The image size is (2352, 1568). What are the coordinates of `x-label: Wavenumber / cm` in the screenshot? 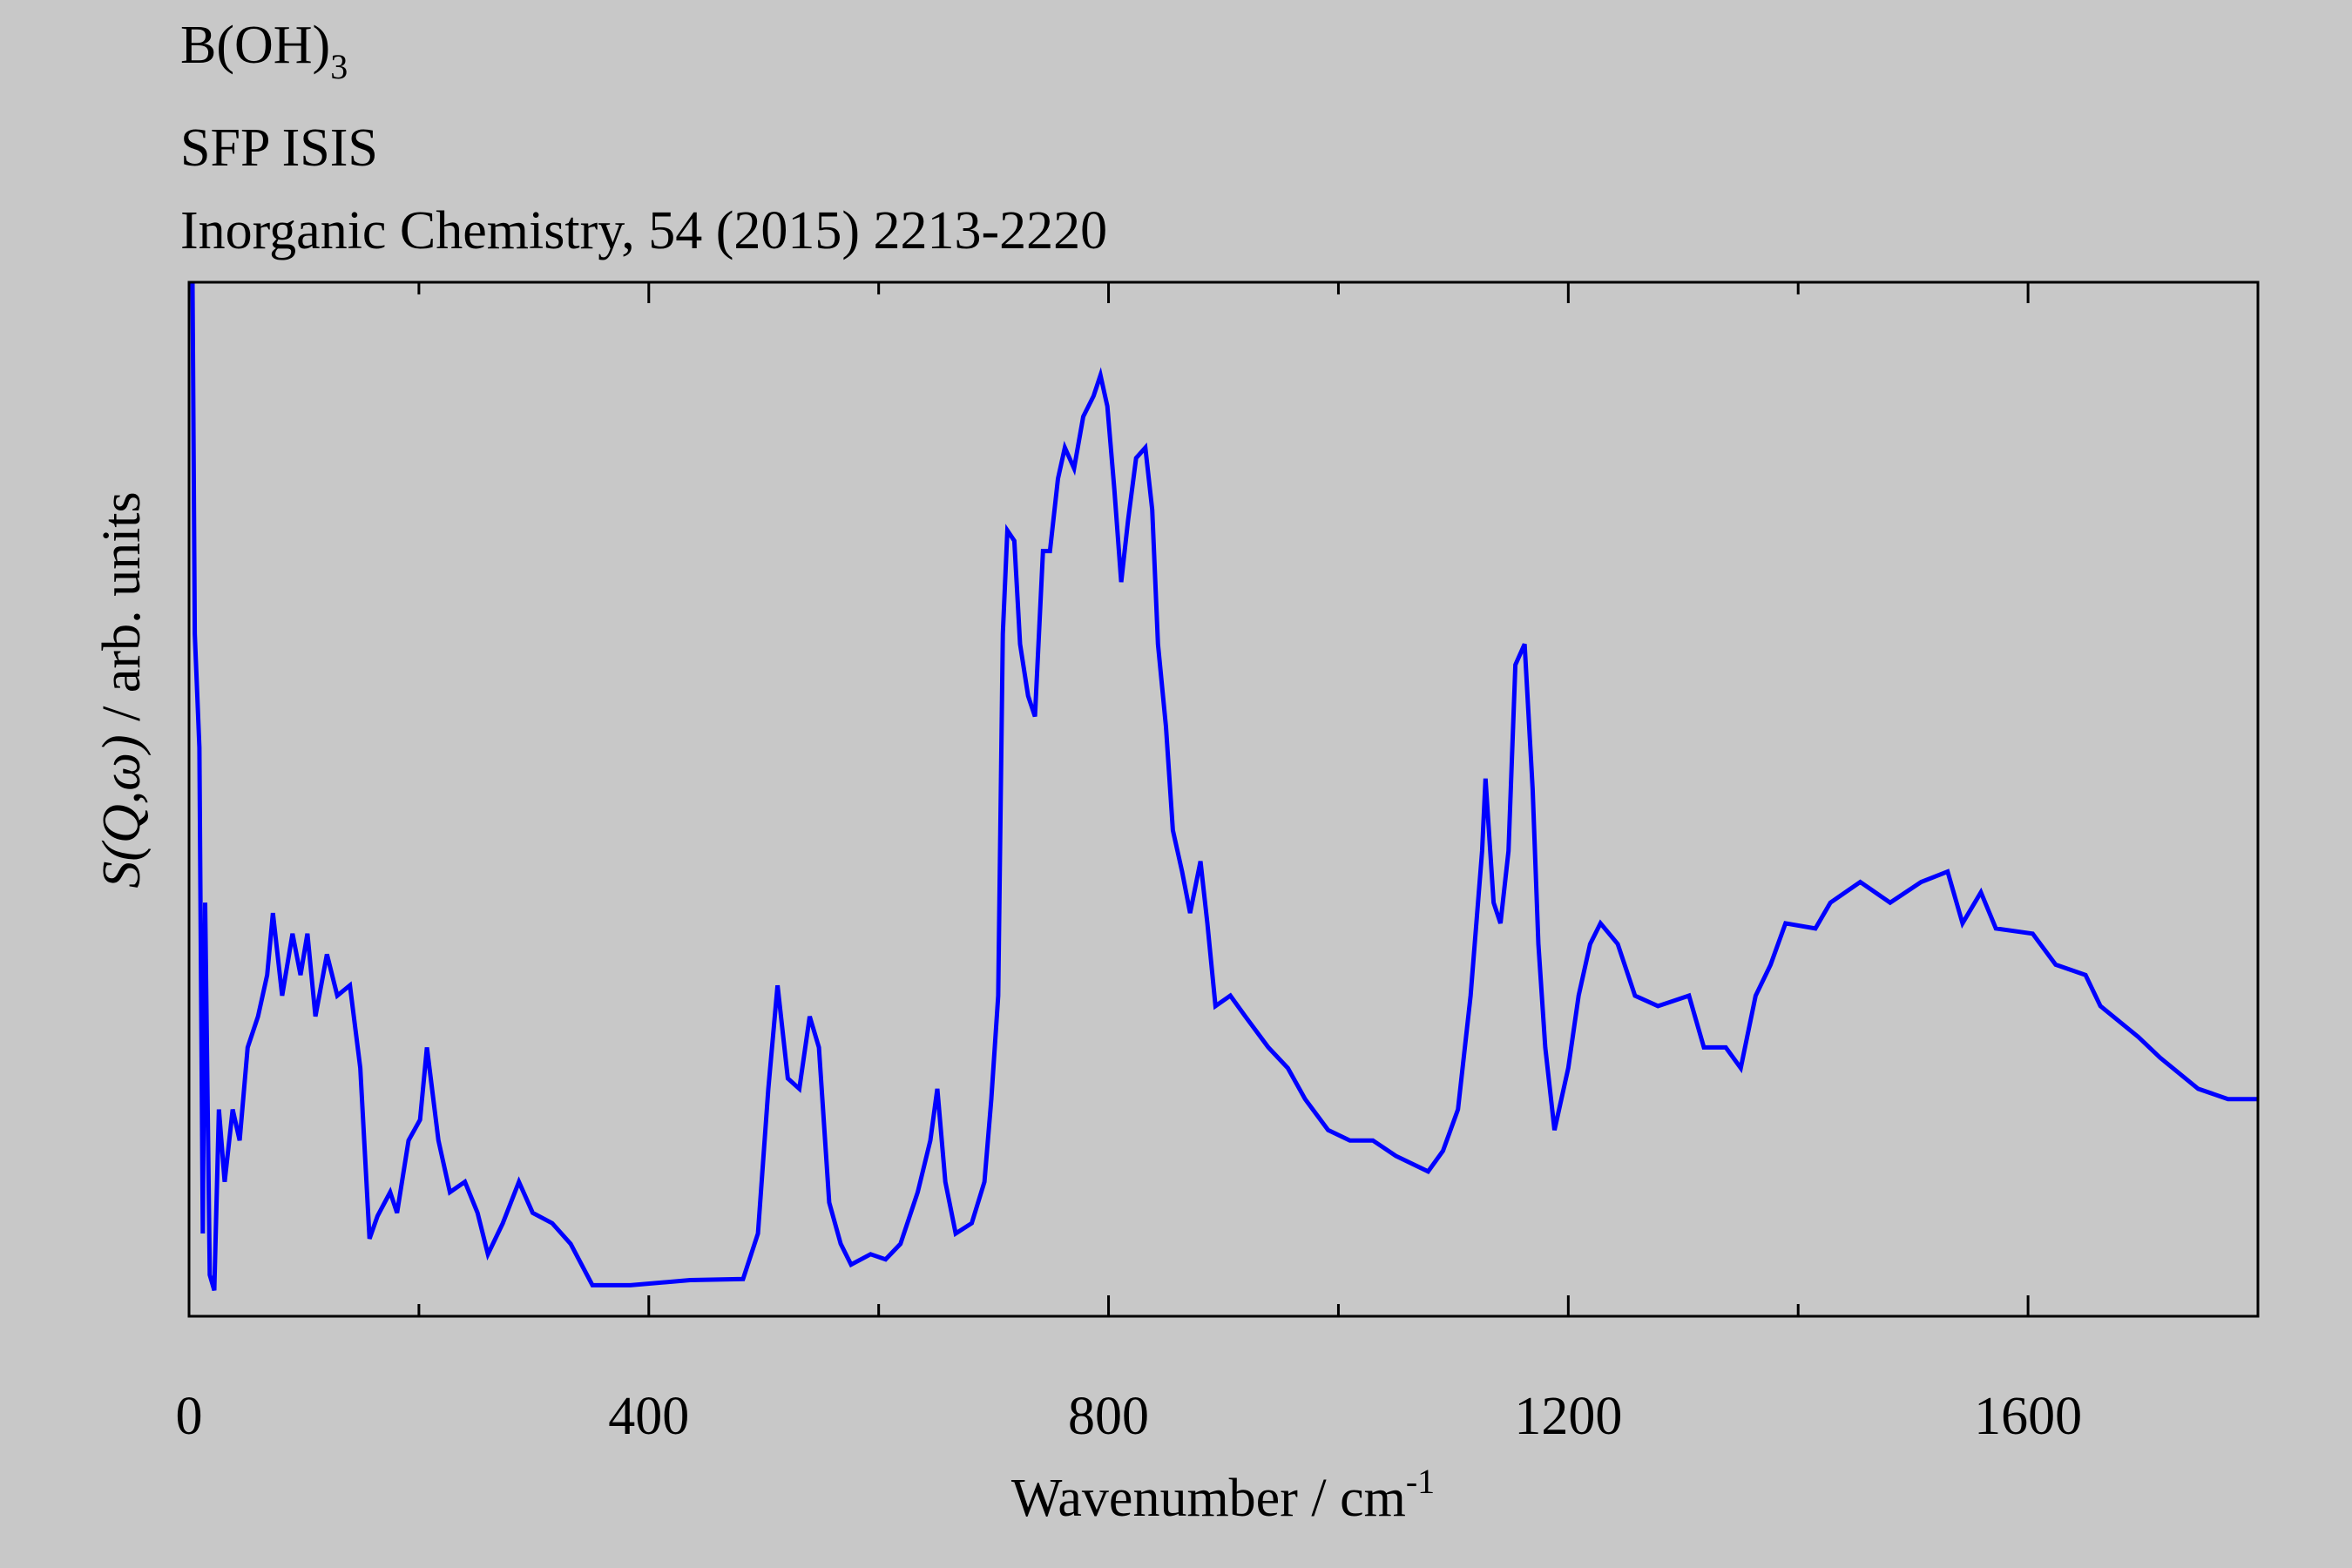 It's located at (1208, 1498).